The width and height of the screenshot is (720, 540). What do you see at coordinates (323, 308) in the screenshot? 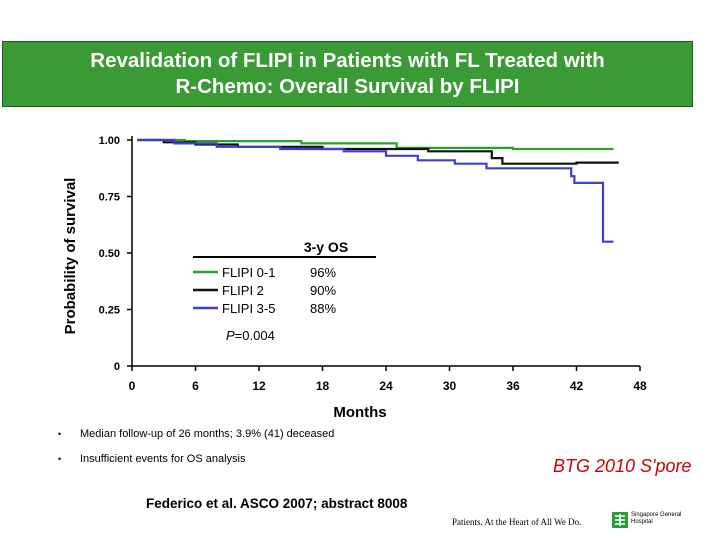
I see `legend-os-value: 88%` at bounding box center [323, 308].